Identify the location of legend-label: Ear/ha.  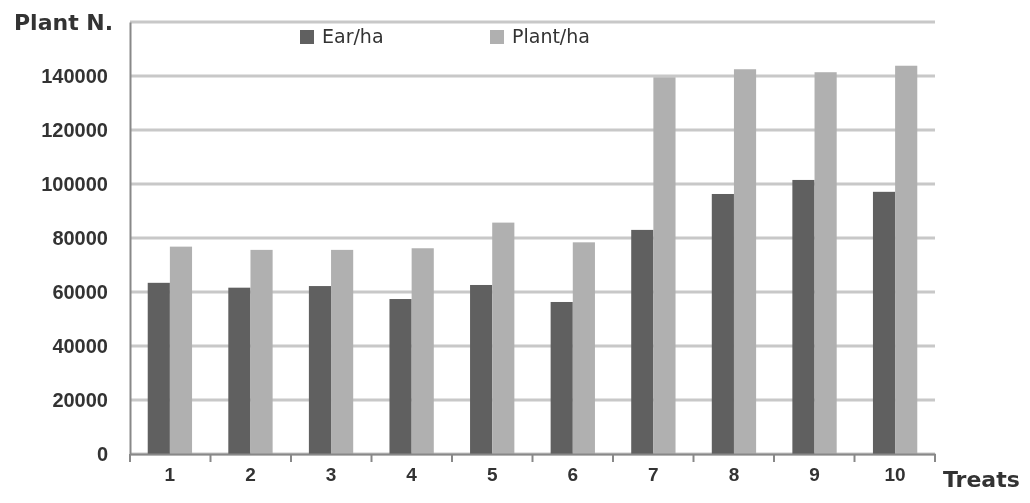
(353, 36).